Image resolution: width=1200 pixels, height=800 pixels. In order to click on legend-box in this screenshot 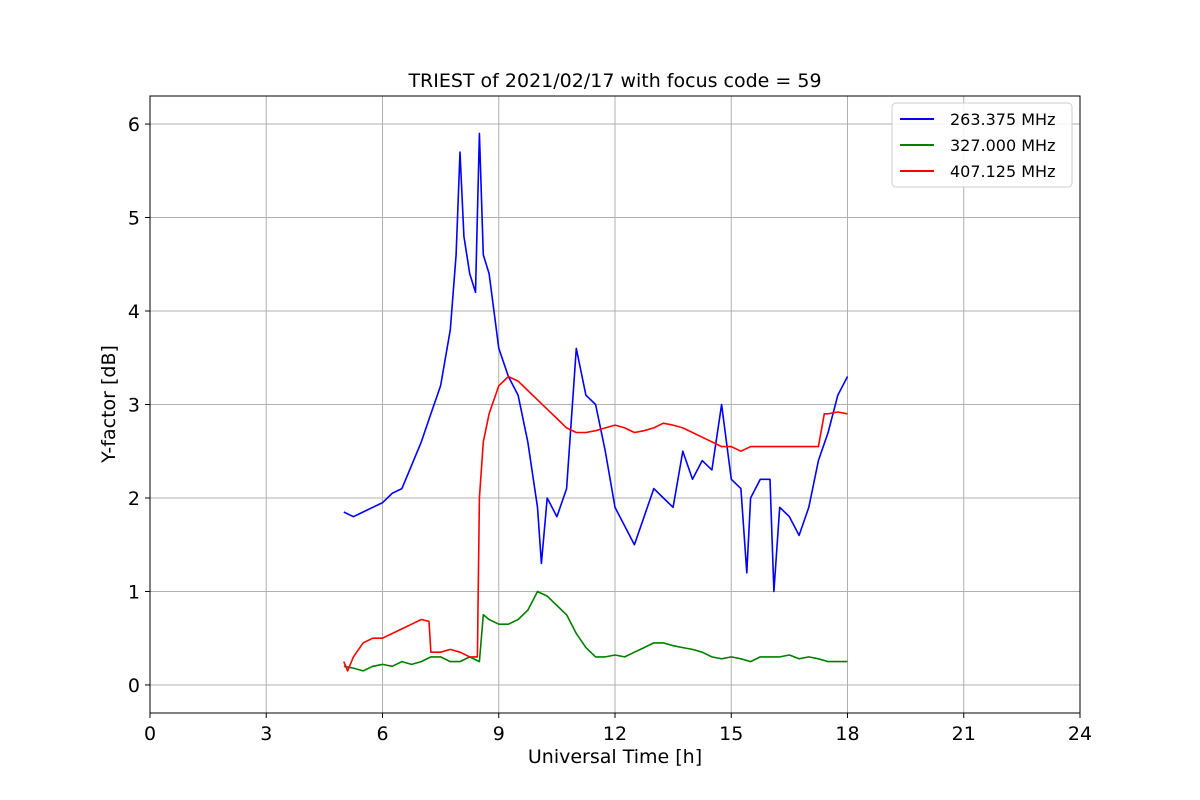, I will do `click(982, 145)`.